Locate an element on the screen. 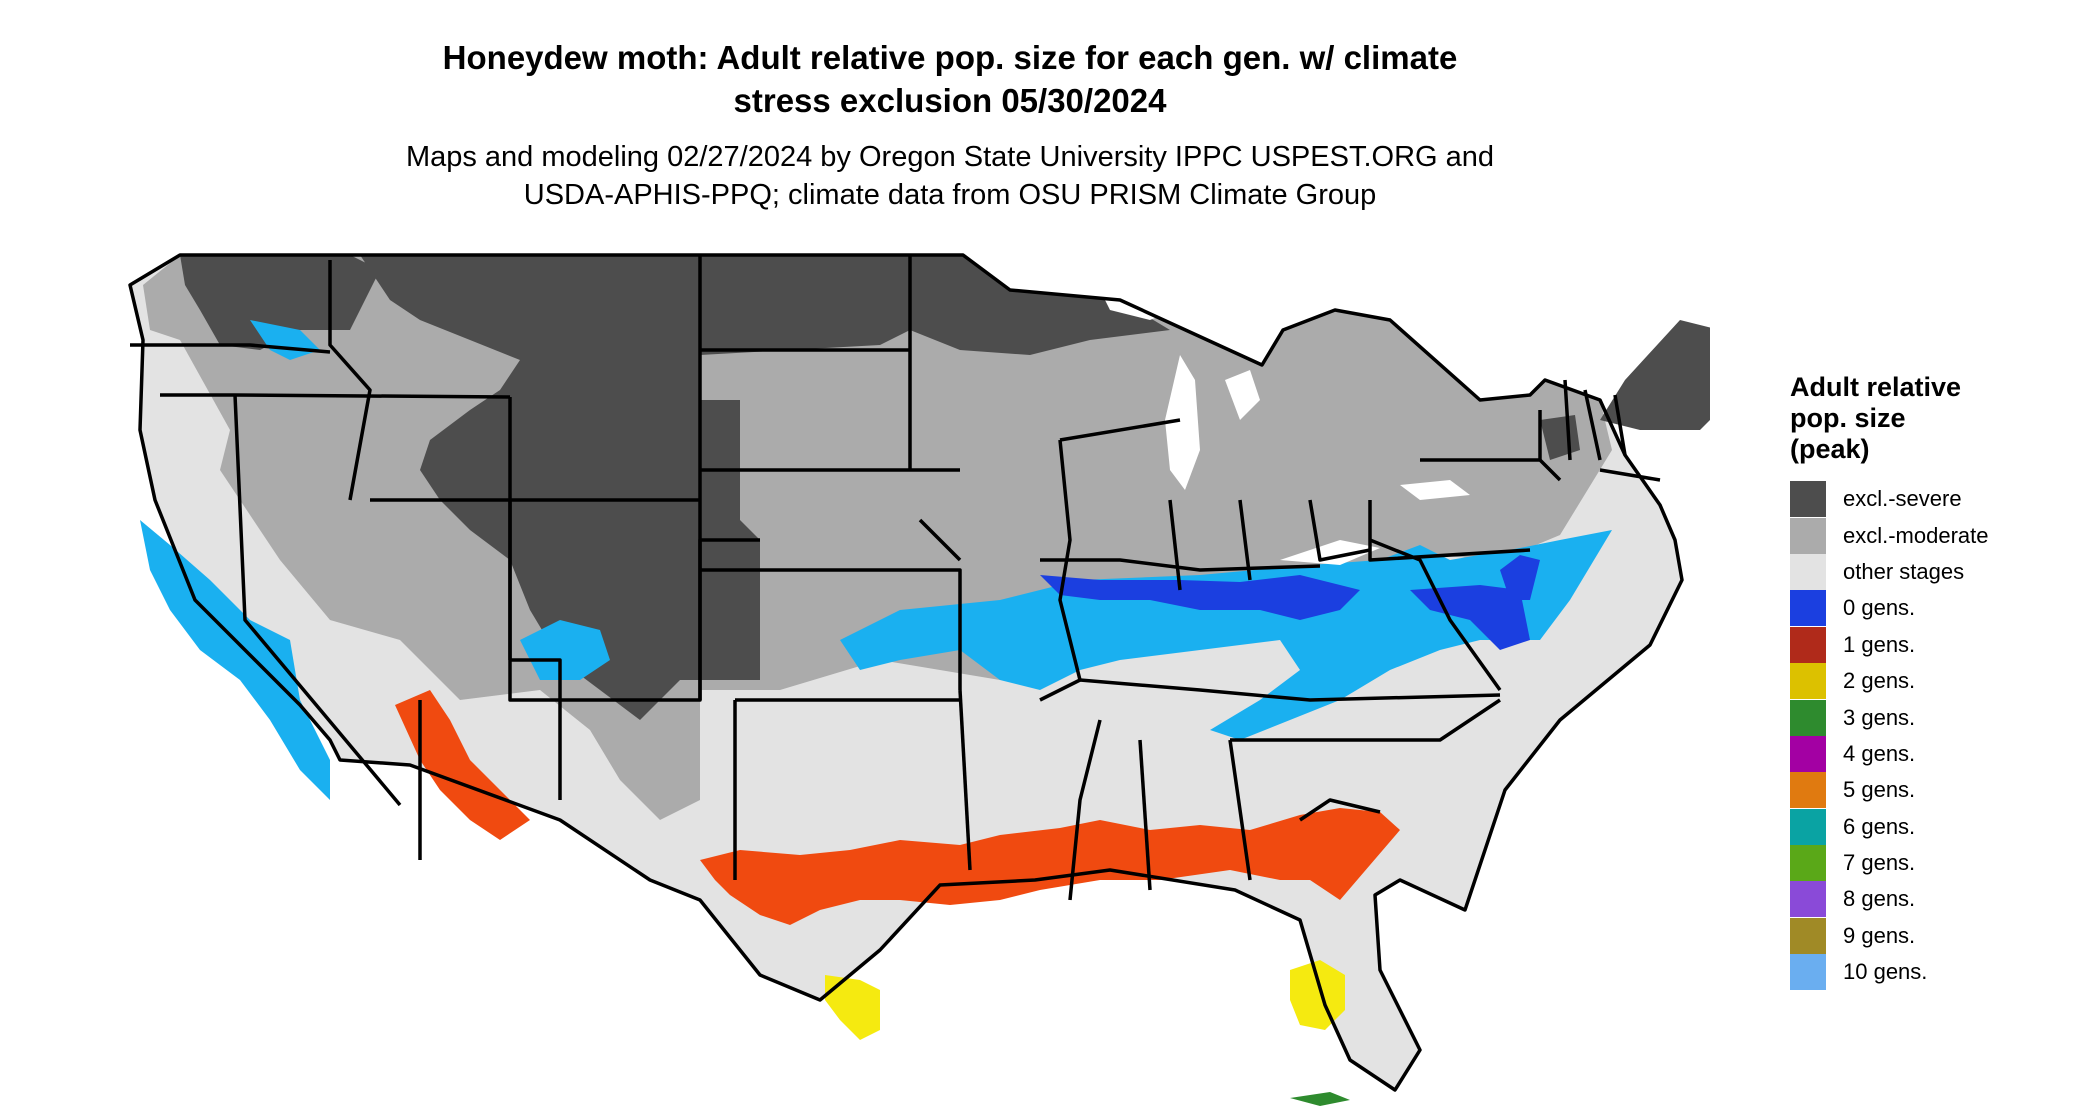 The height and width of the screenshot is (1116, 2100). legend-item: 0 gens. is located at coordinates (1940, 608).